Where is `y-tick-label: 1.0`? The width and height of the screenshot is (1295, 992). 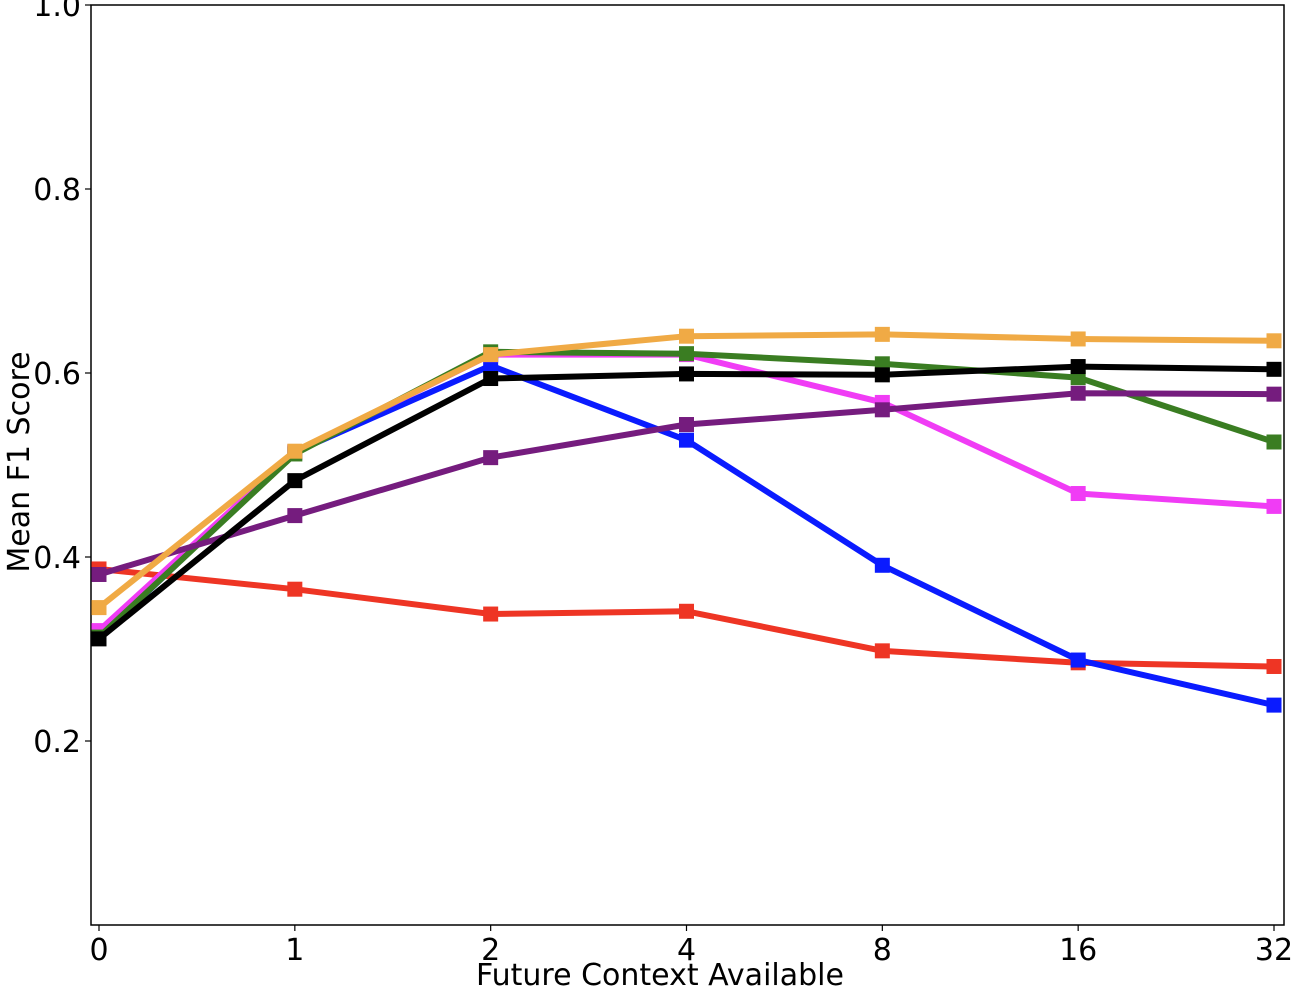 y-tick-label: 1.0 is located at coordinates (57, 12).